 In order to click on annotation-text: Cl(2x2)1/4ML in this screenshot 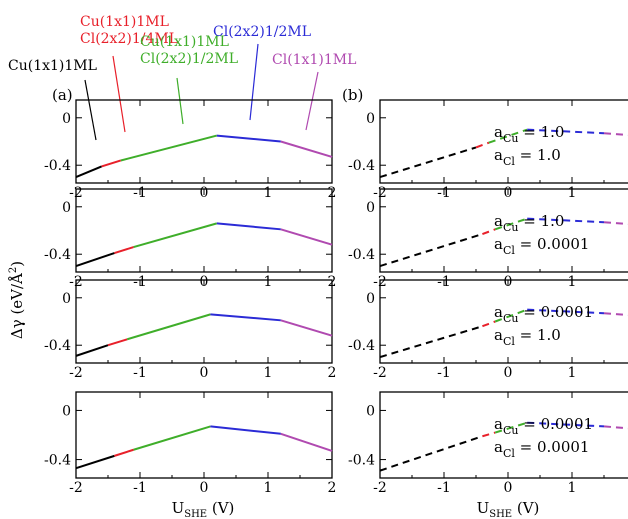, I will do `click(129, 39)`.